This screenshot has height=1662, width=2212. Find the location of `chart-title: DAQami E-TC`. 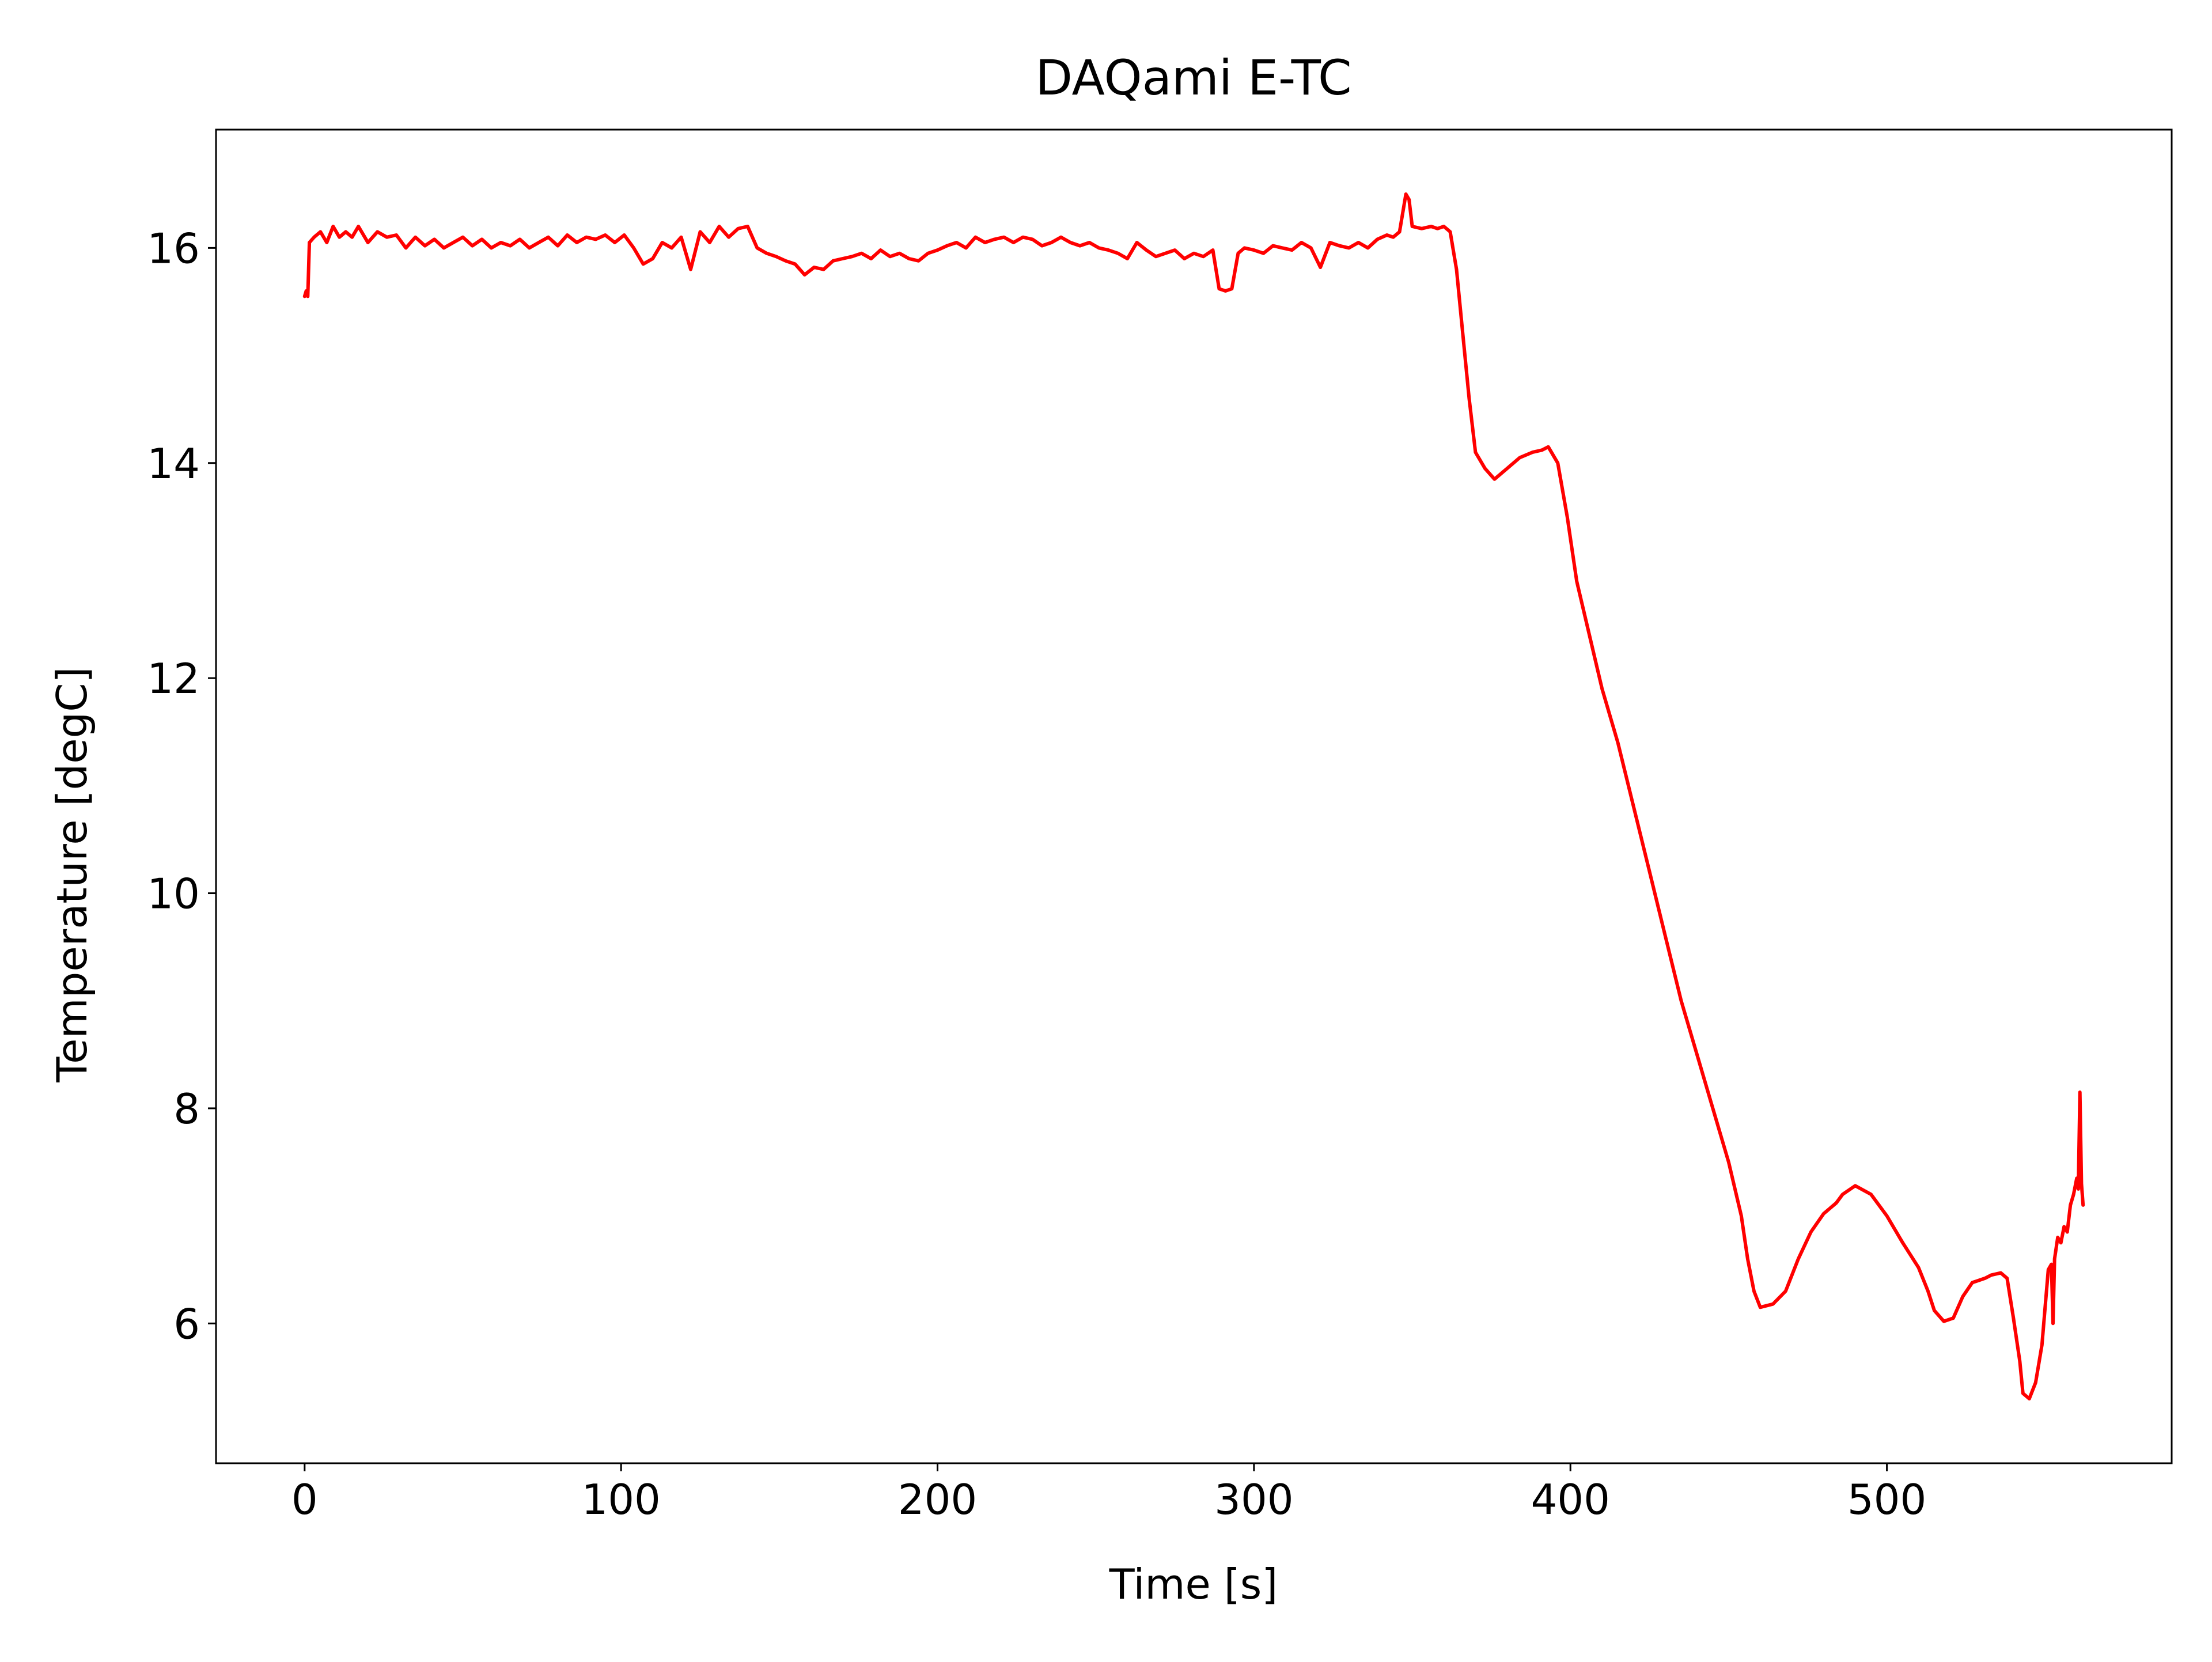

chart-title: DAQami E-TC is located at coordinates (1193, 78).